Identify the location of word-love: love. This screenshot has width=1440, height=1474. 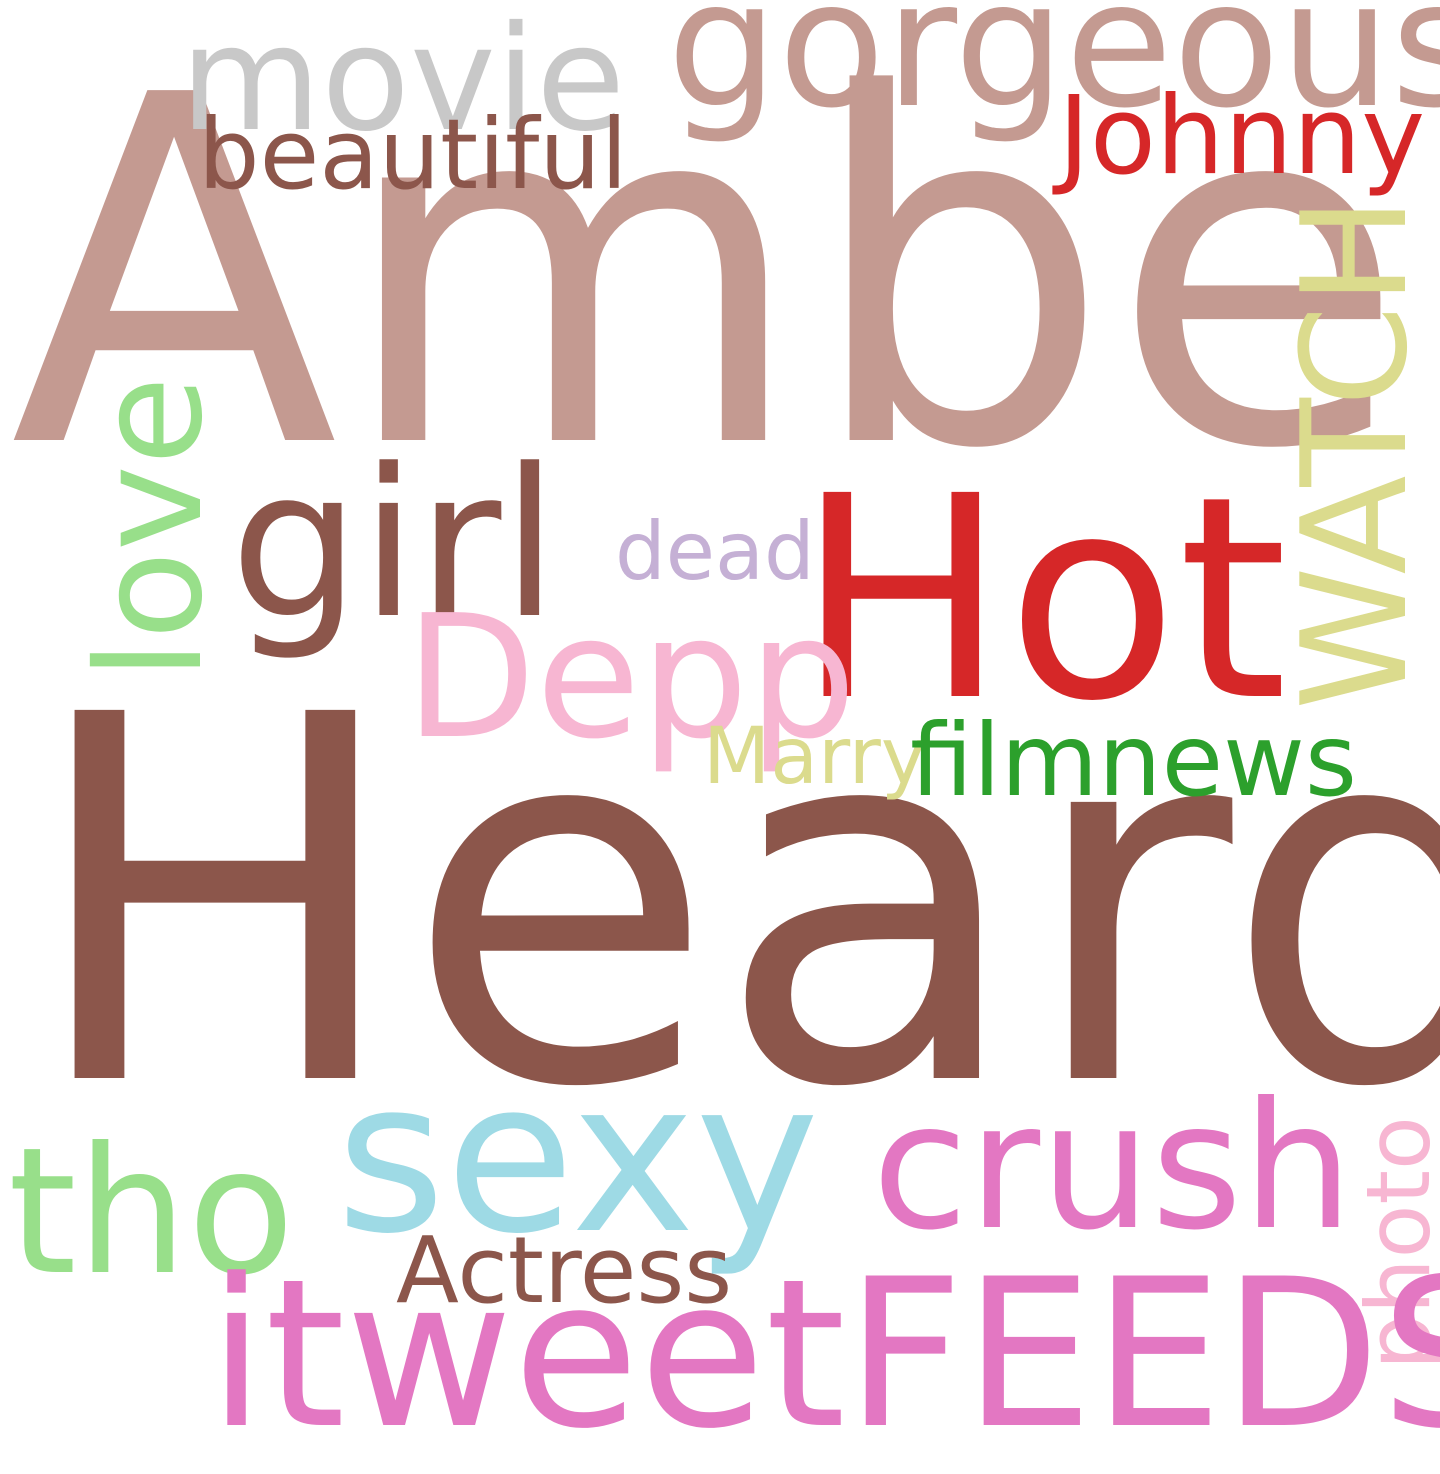
(150, 527).